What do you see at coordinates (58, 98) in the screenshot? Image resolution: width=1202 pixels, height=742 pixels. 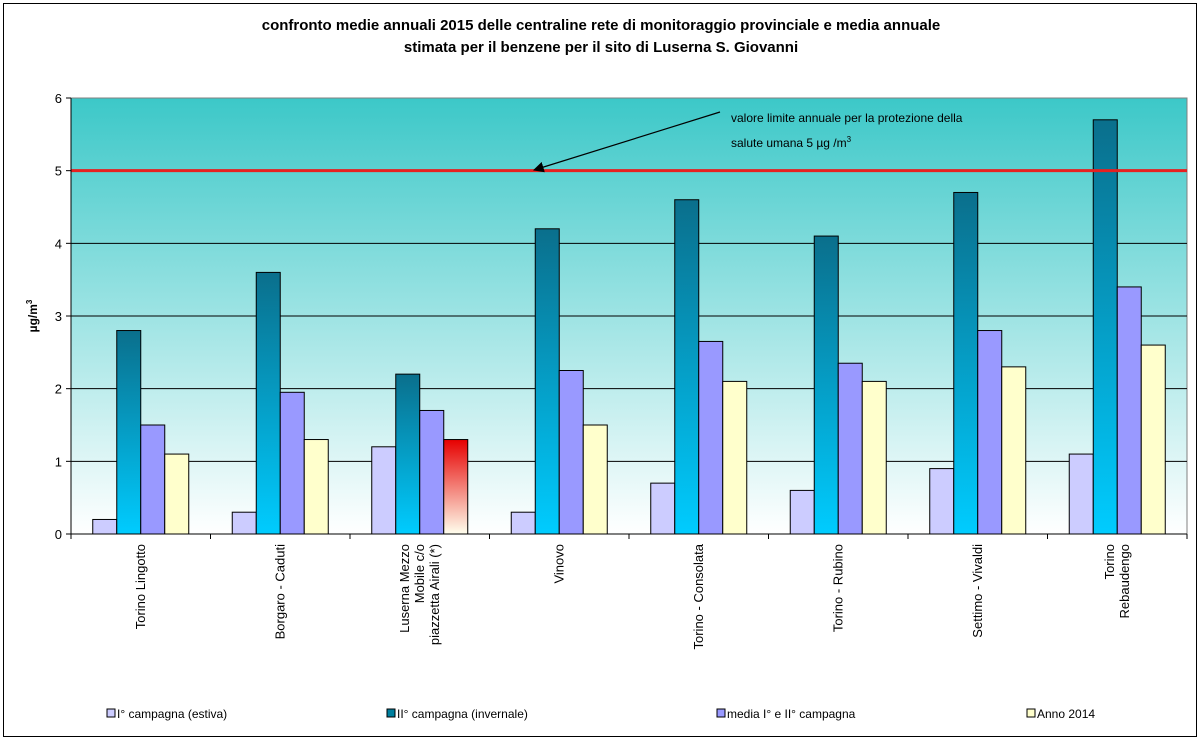 I see `y-tick-label: 6` at bounding box center [58, 98].